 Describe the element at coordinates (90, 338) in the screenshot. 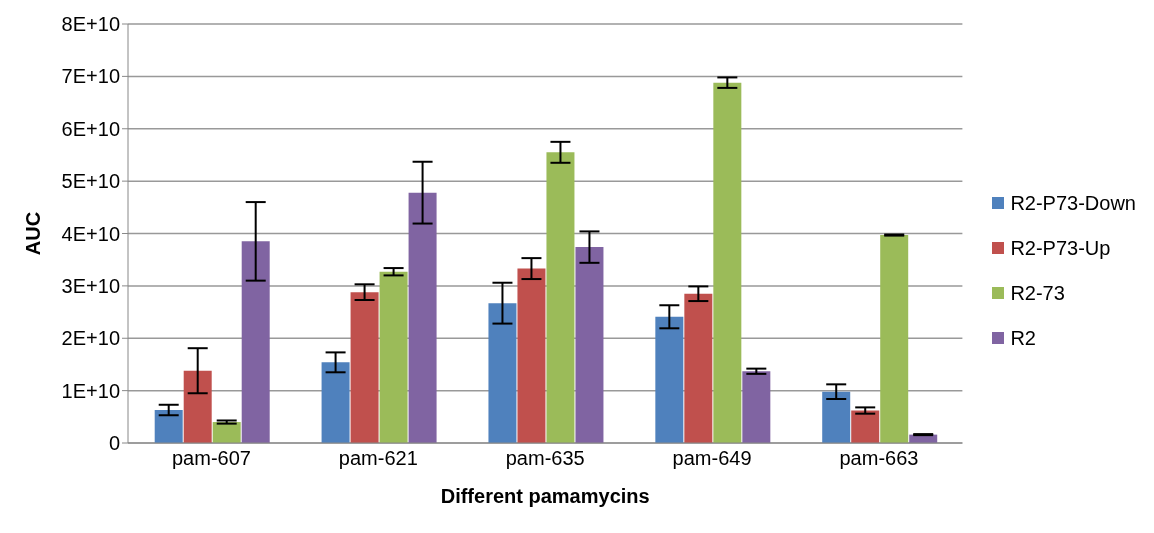

I see `y-tick-label: 2E+10` at that location.